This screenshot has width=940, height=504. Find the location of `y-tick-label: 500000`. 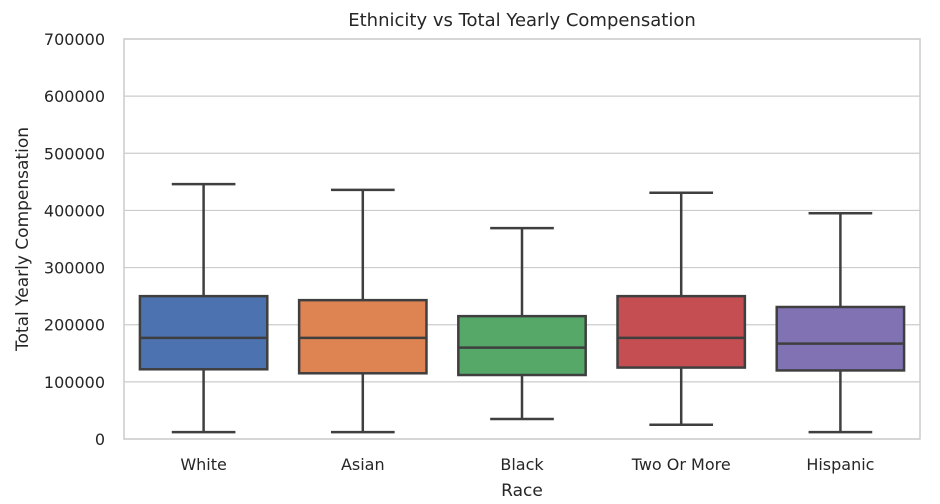

y-tick-label: 500000 is located at coordinates (74, 153).